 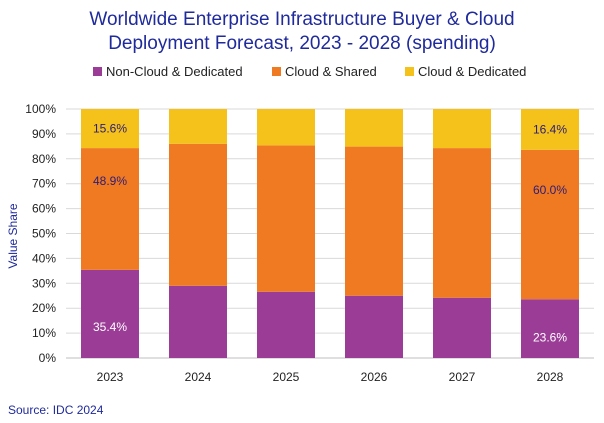 What do you see at coordinates (331, 71) in the screenshot?
I see `legend-label: Cloud & Shared` at bounding box center [331, 71].